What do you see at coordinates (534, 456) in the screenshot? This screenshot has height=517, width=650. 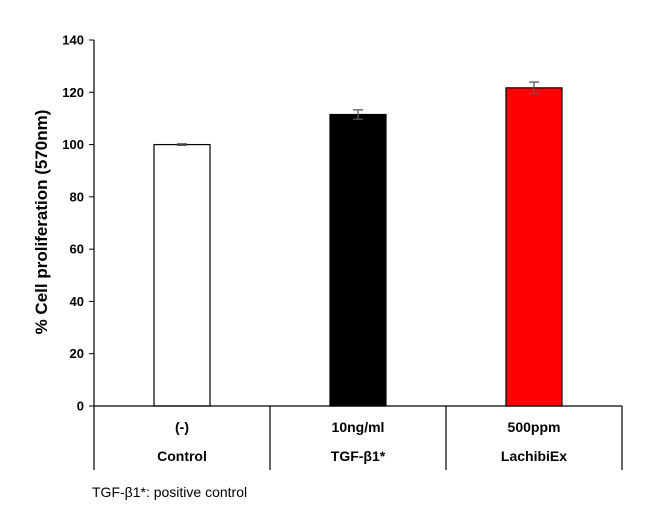 I see `category-label-line2: LachibiEx` at bounding box center [534, 456].